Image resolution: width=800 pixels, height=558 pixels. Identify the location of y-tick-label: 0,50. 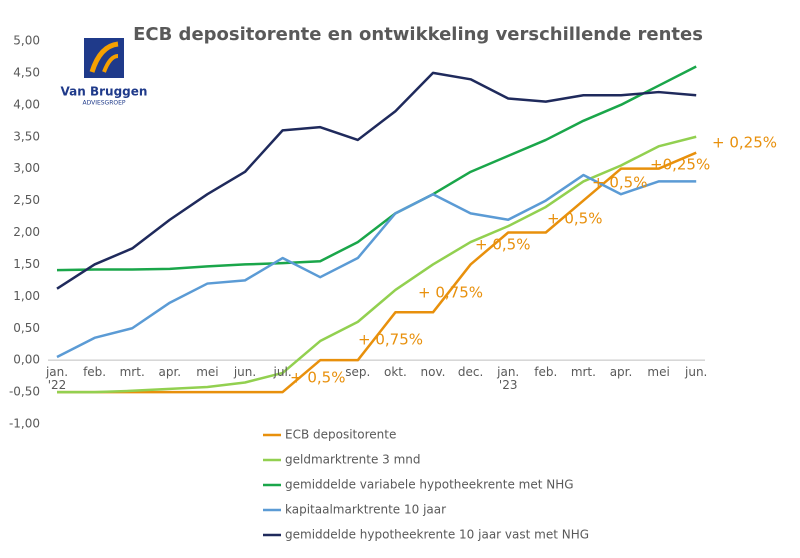
(26, 328).